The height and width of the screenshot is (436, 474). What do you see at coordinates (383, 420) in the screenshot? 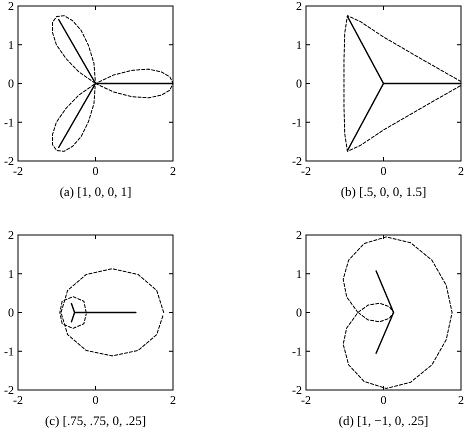
I see `x-axis-title: (d) [1, −1, 0, .25]` at bounding box center [383, 420].